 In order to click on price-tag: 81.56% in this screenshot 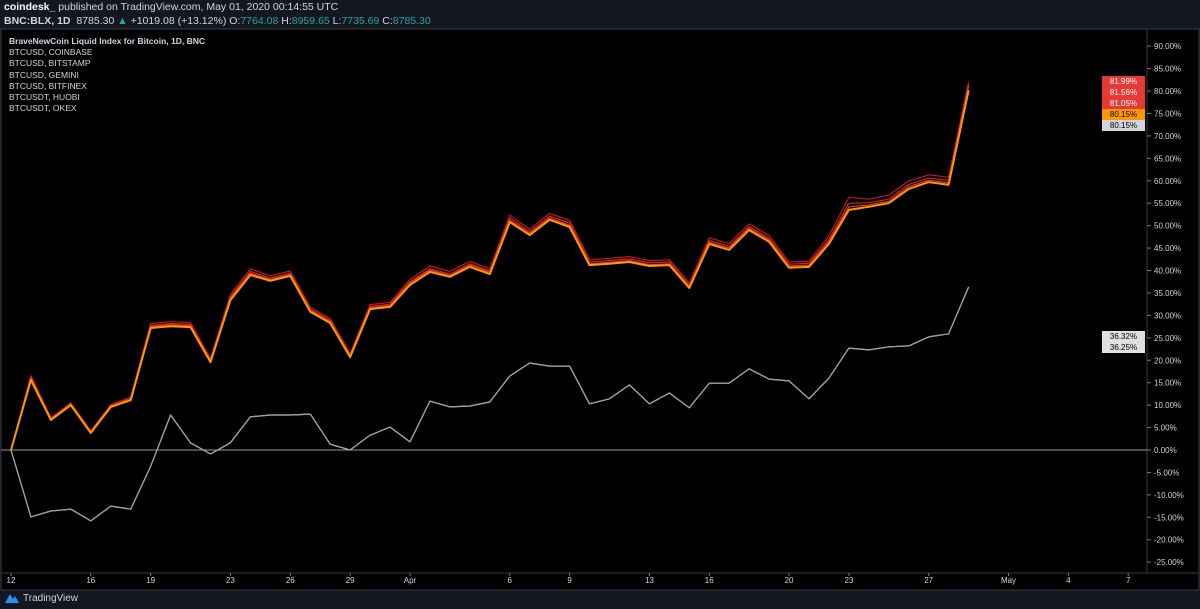, I will do `click(1123, 92)`.